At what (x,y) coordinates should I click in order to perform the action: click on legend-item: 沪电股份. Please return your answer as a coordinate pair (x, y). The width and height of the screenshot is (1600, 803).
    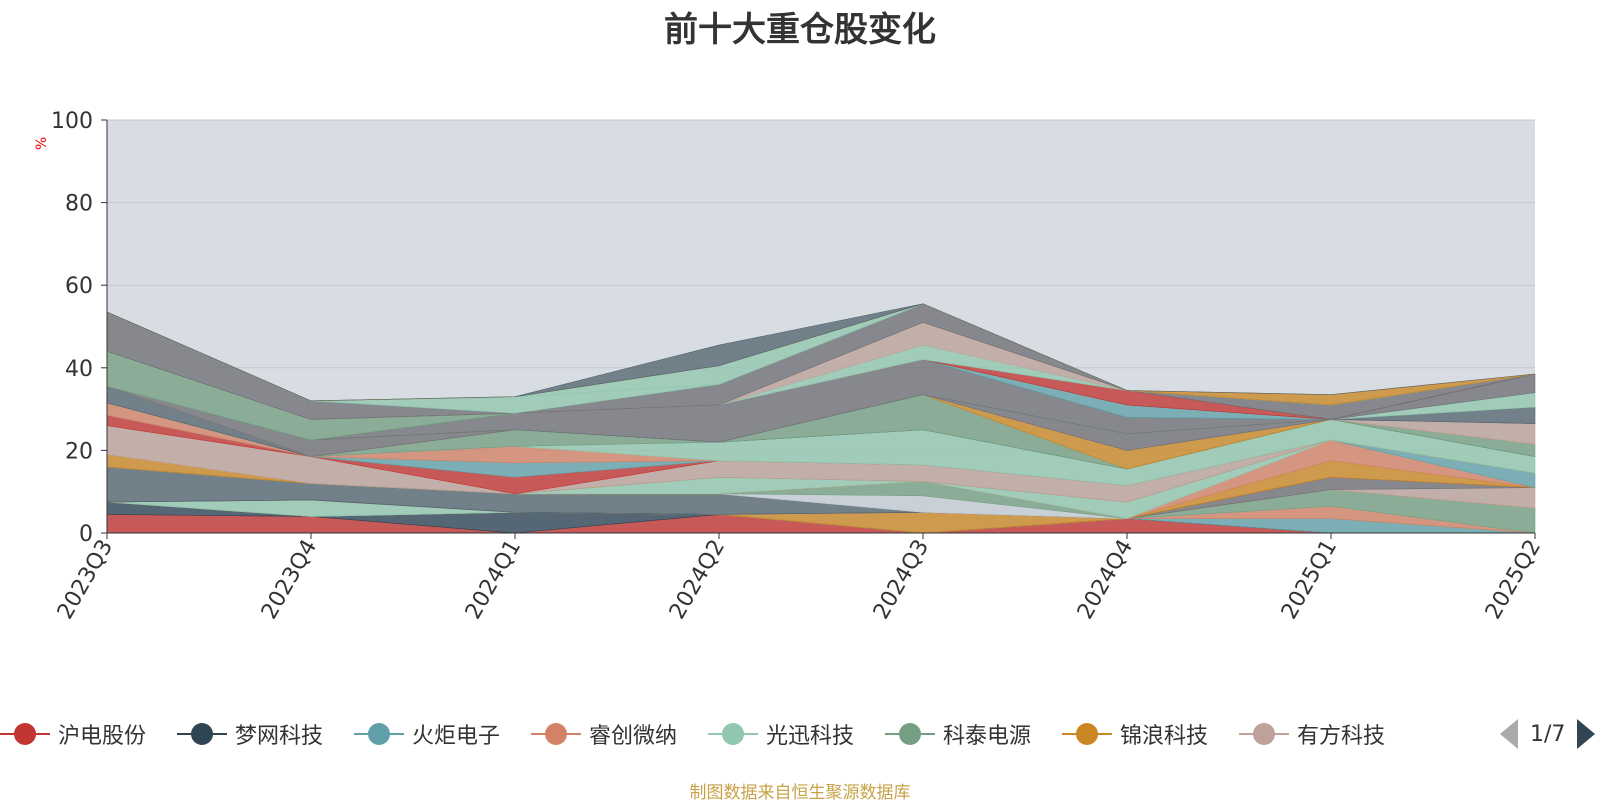
    Looking at the image, I should click on (73, 734).